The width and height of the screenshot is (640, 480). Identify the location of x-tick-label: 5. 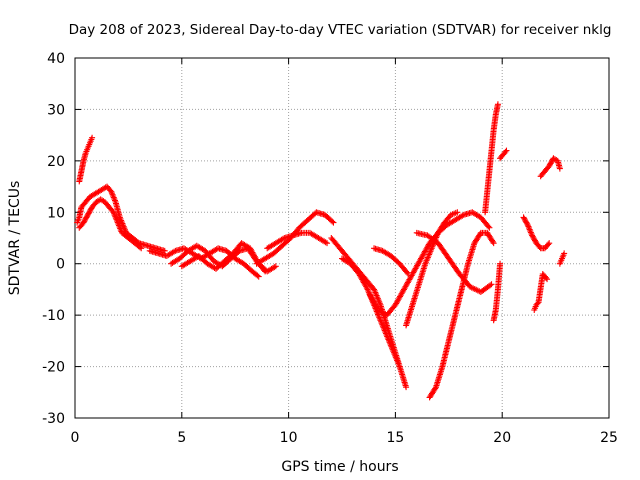
(181, 438).